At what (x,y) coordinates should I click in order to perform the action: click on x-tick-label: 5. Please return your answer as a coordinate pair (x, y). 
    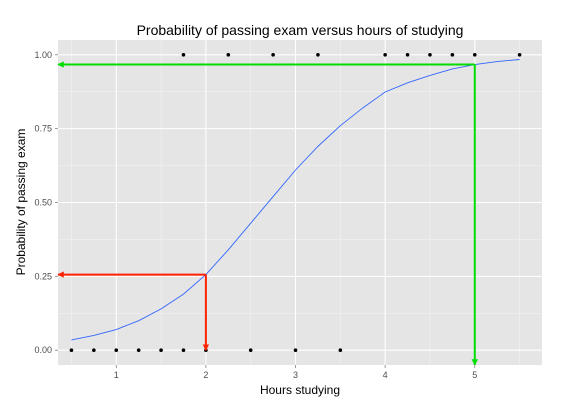
    Looking at the image, I should click on (474, 375).